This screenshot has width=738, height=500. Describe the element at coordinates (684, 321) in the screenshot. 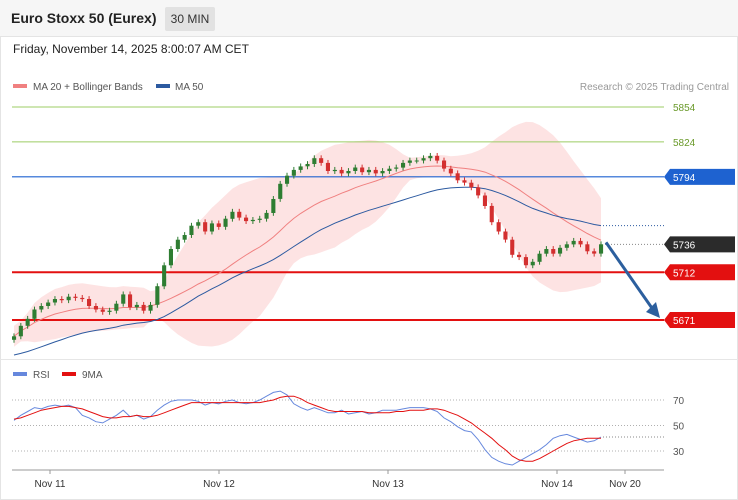

I see `price-tag-label-5671: 5671` at that location.